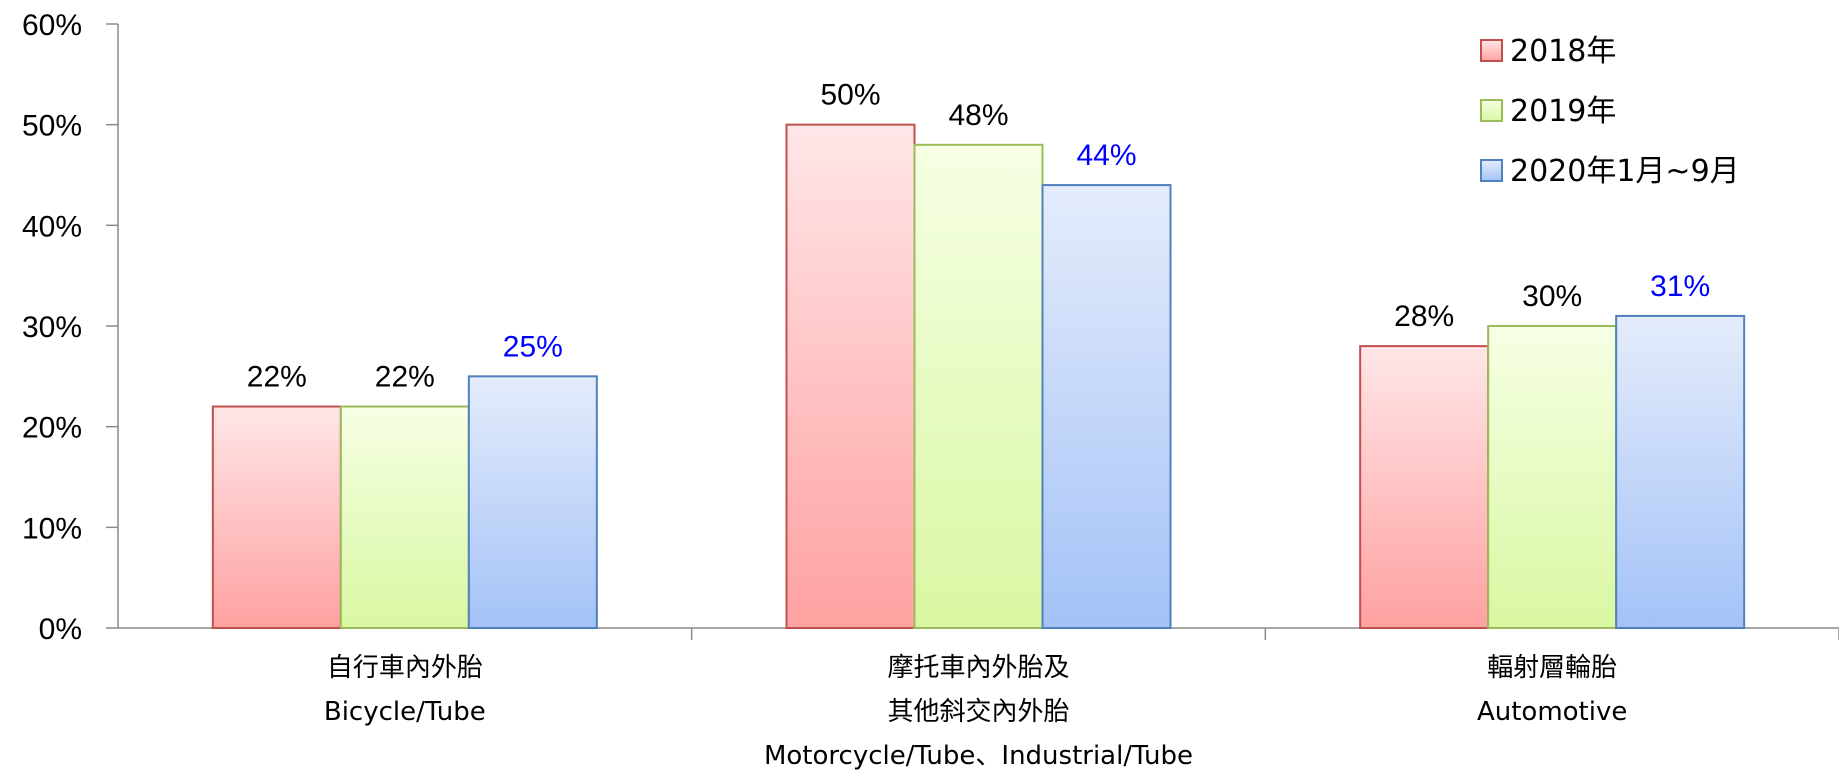  I want to click on category-label: 摩托車內外胎及, so click(978, 668).